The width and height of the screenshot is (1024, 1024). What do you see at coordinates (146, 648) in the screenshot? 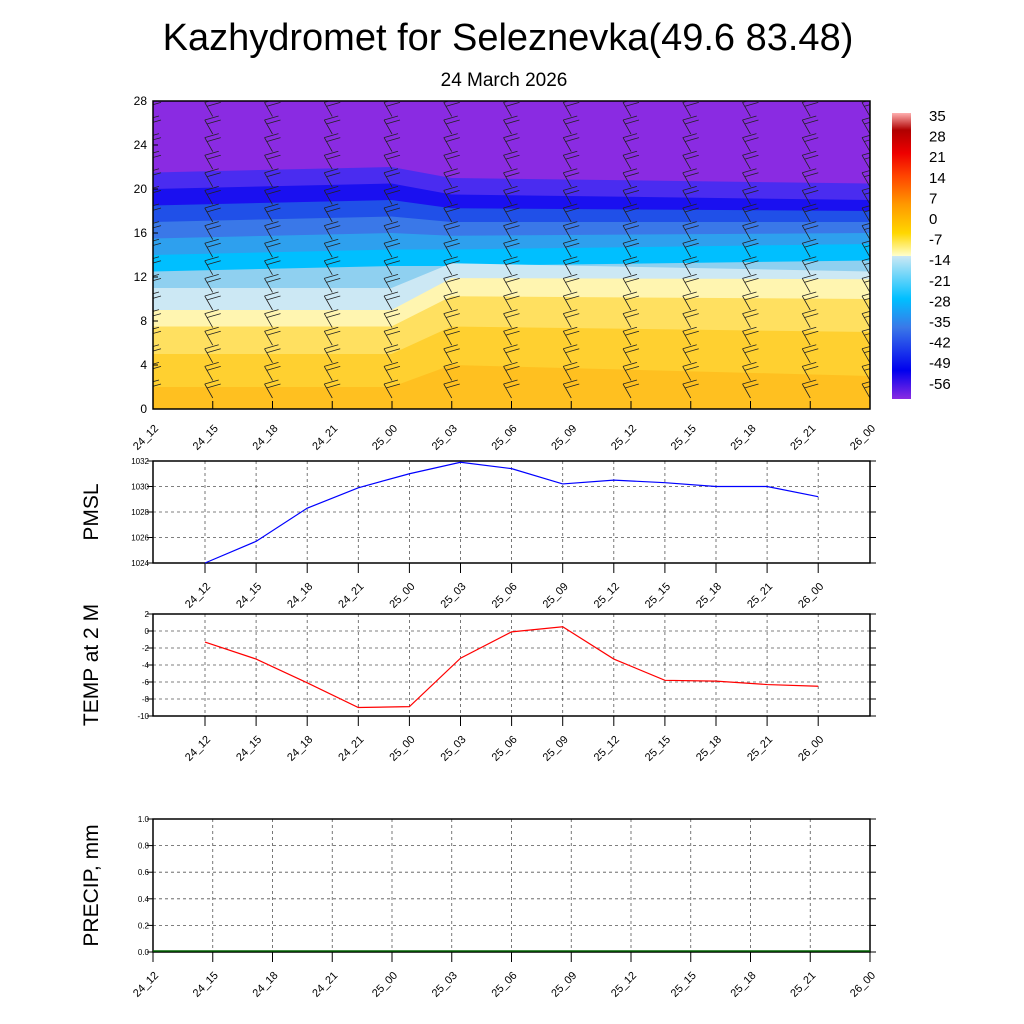
I see `y-tick-label: -2` at bounding box center [146, 648].